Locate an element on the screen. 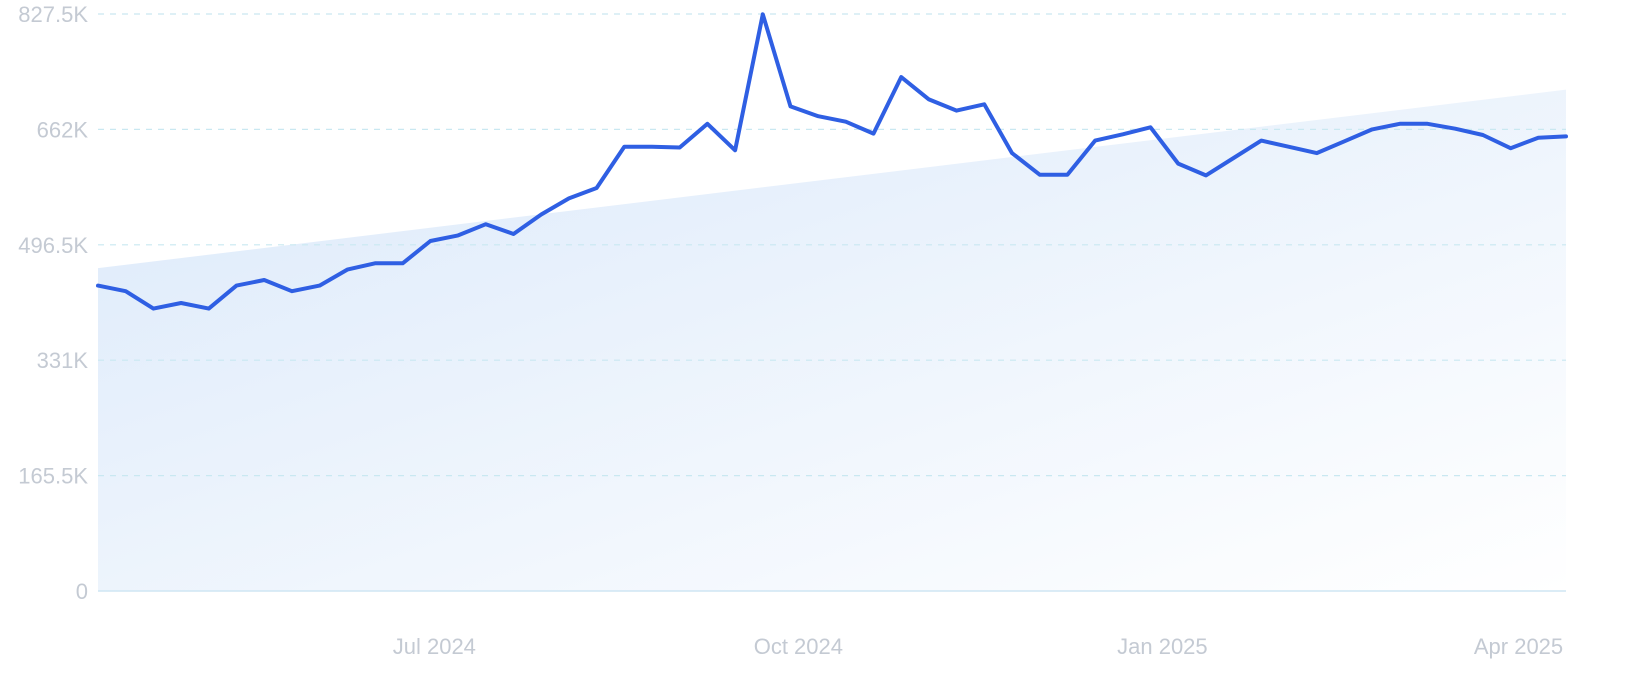  y-tick-label: 331K is located at coordinates (63, 360).